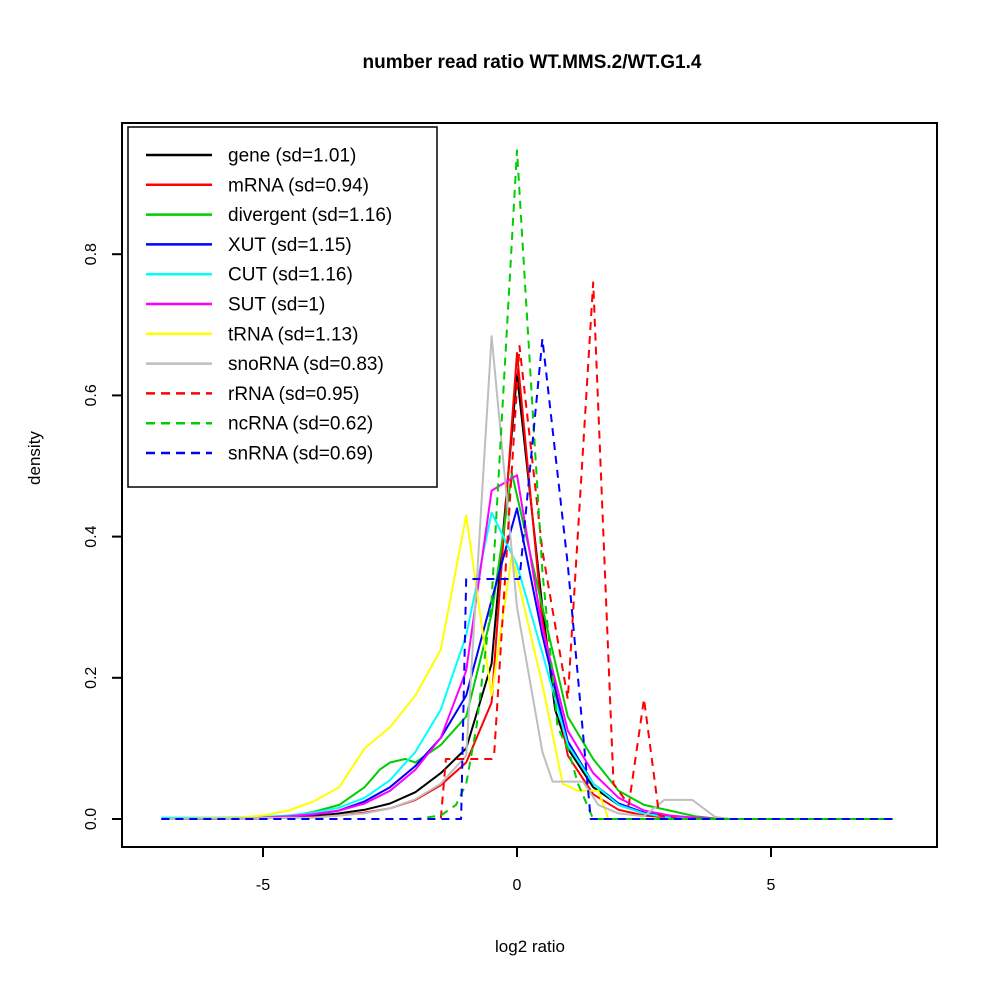  Describe the element at coordinates (293, 394) in the screenshot. I see `legend-label-rRNA: rRNA (sd=0.95)` at that location.